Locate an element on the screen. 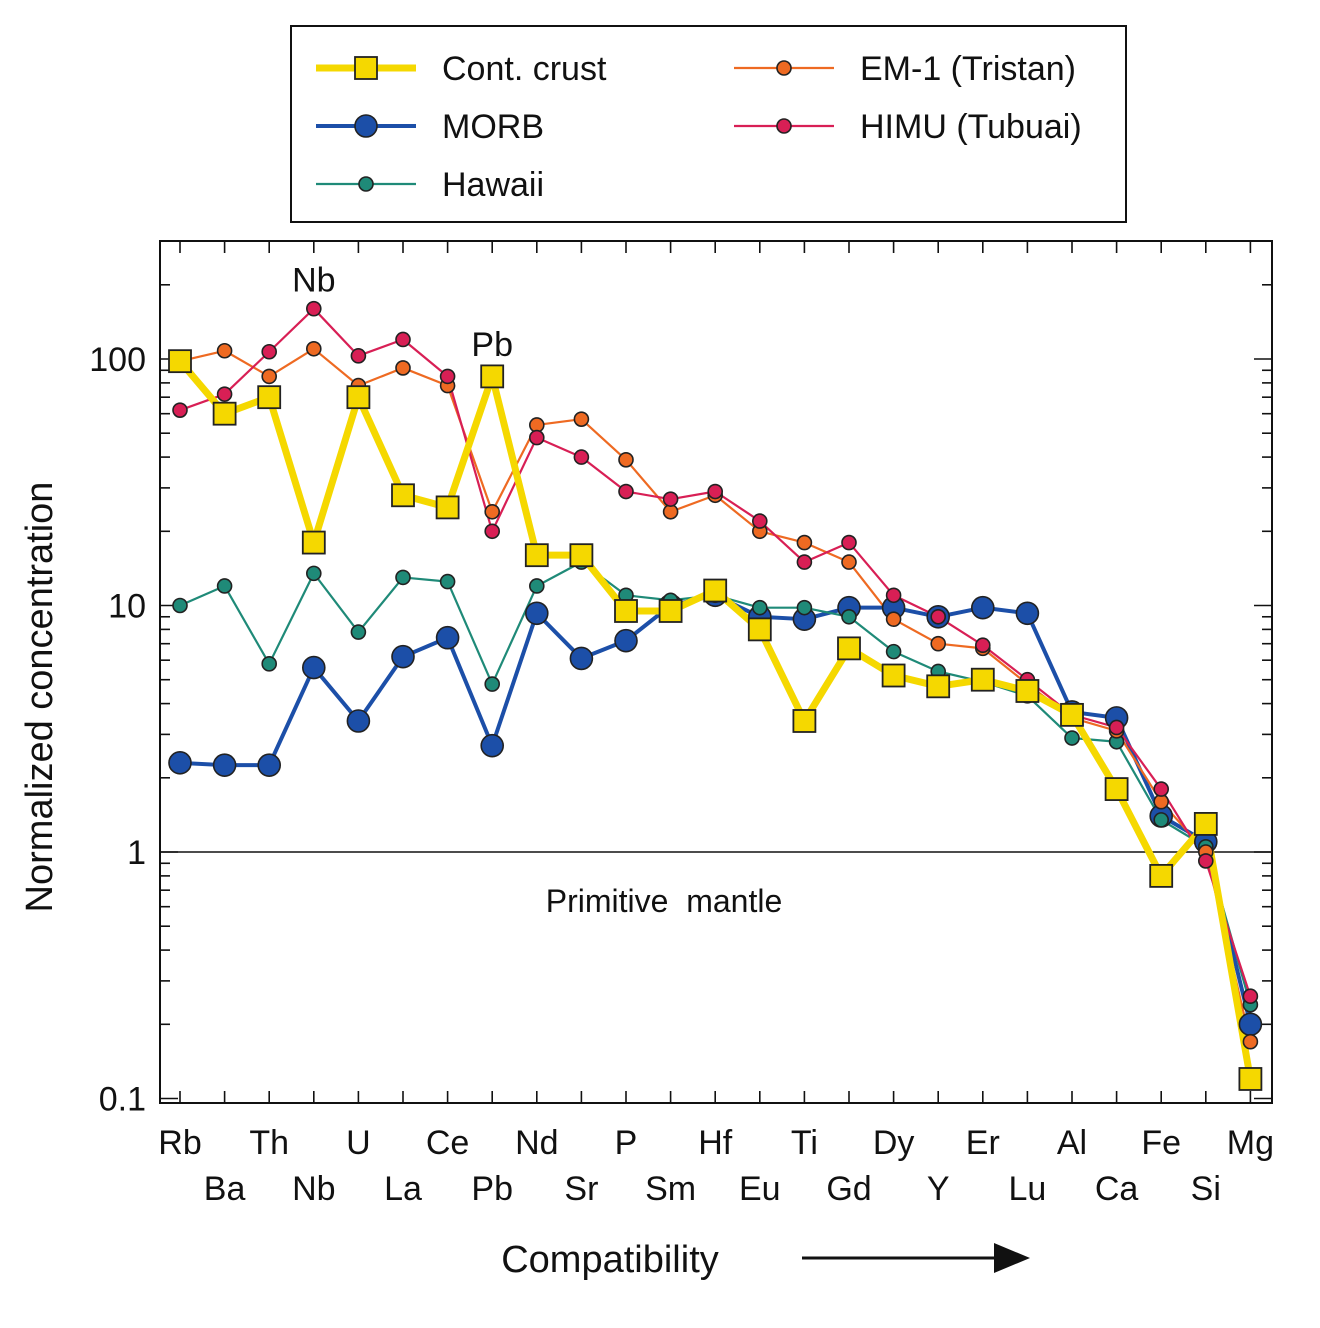 The width and height of the screenshot is (1320, 1328). y-tick-label: 1 is located at coordinates (136, 853).